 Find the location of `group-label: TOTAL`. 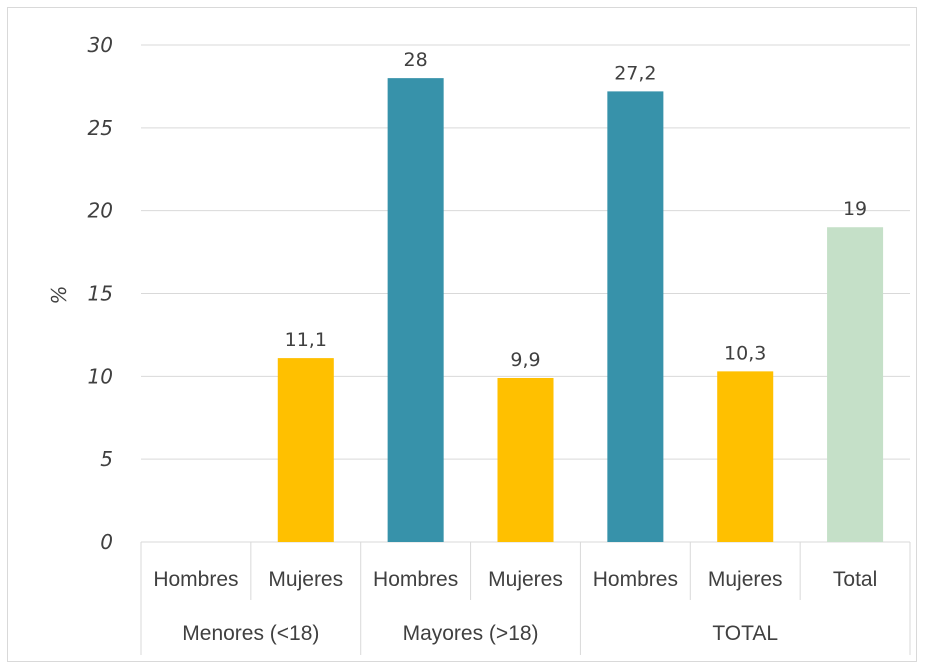

group-label: TOTAL is located at coordinates (745, 633).